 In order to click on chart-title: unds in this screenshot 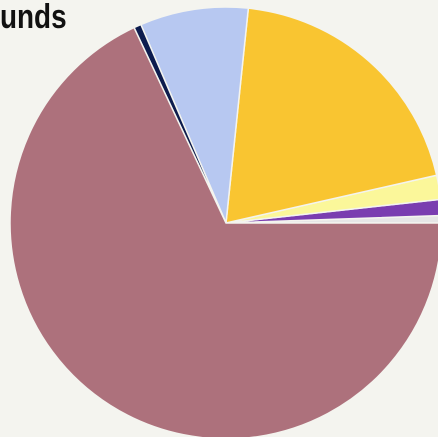, I will do `click(33, 18)`.